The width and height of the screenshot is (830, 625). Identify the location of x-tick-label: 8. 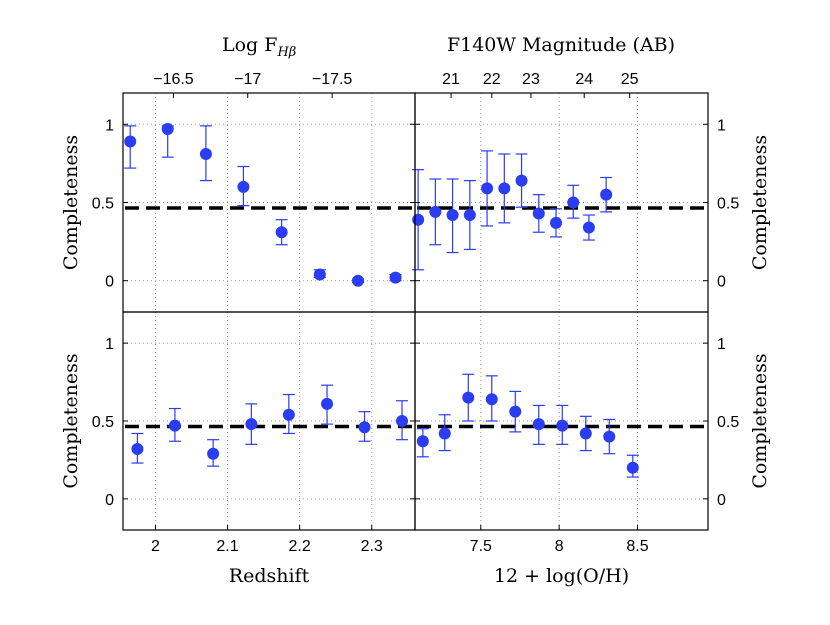
(559, 546).